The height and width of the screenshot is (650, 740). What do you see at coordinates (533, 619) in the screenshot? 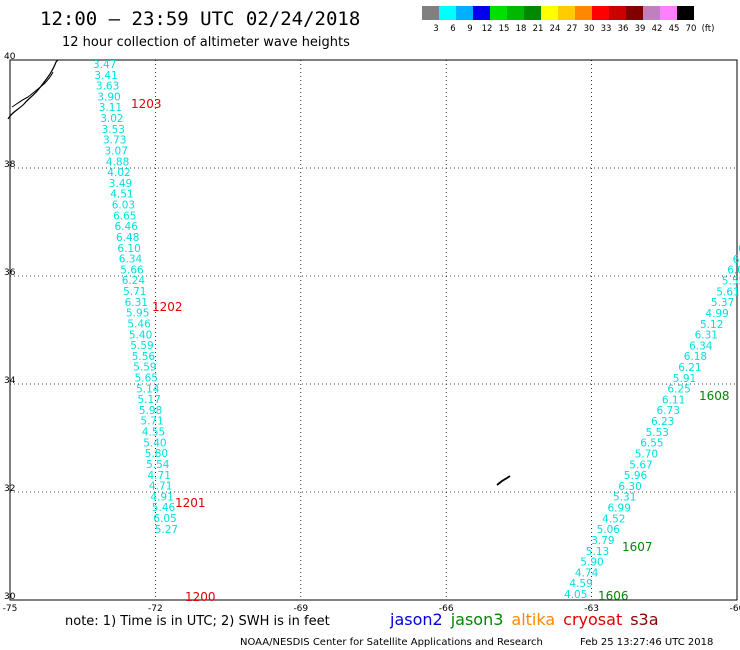
I see `satellite-altika: altika` at bounding box center [533, 619].